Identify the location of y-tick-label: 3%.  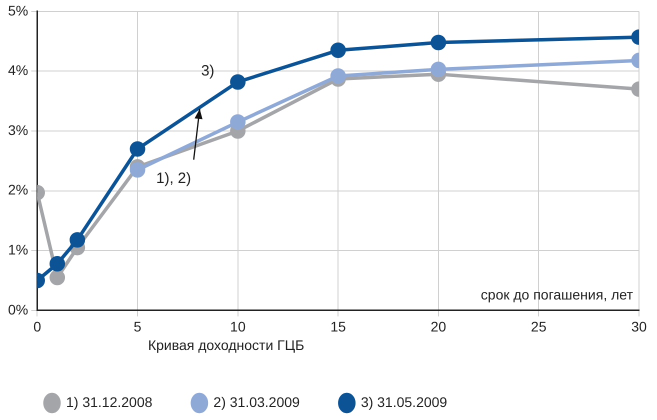
(18, 130).